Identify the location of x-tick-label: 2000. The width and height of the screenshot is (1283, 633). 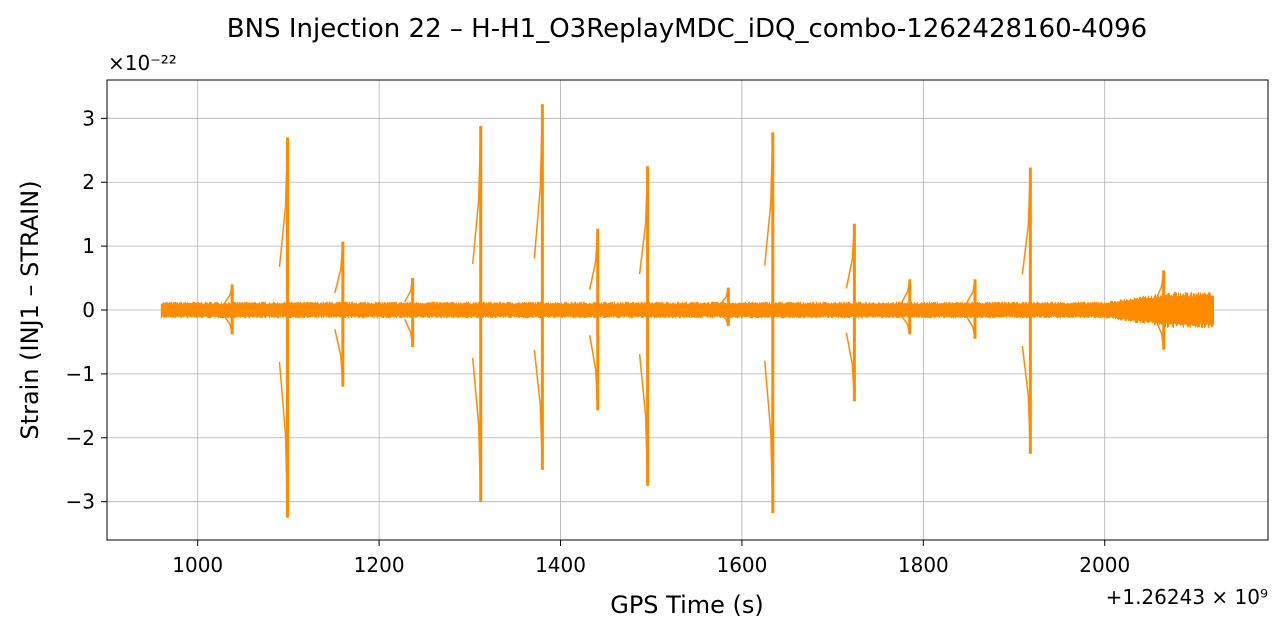
(1104, 565).